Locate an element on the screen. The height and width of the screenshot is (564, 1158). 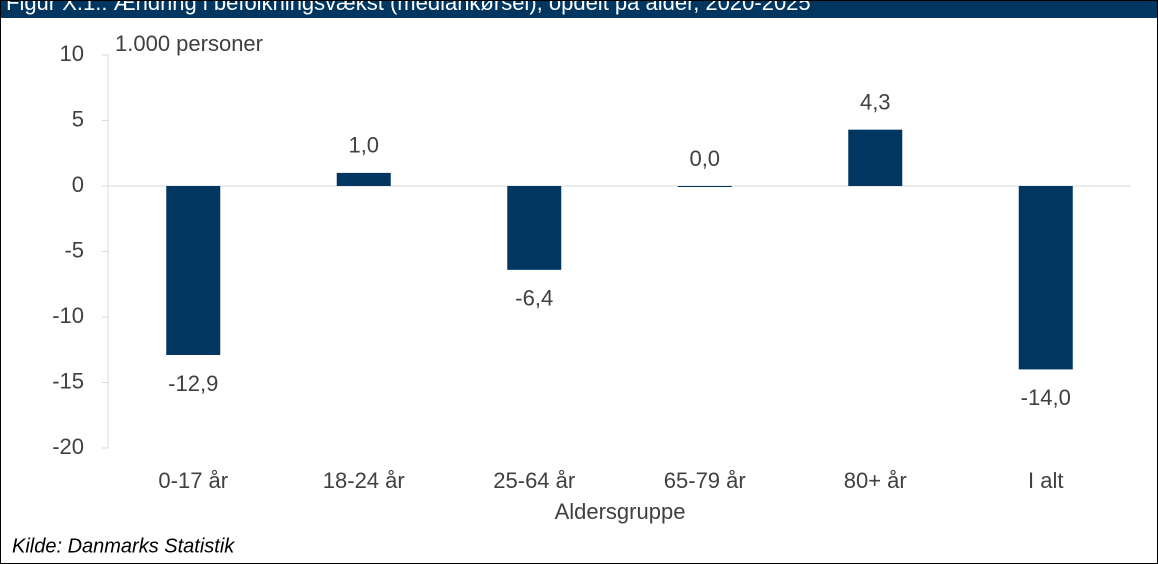
y-tick-label: 10 is located at coordinates (72, 53).